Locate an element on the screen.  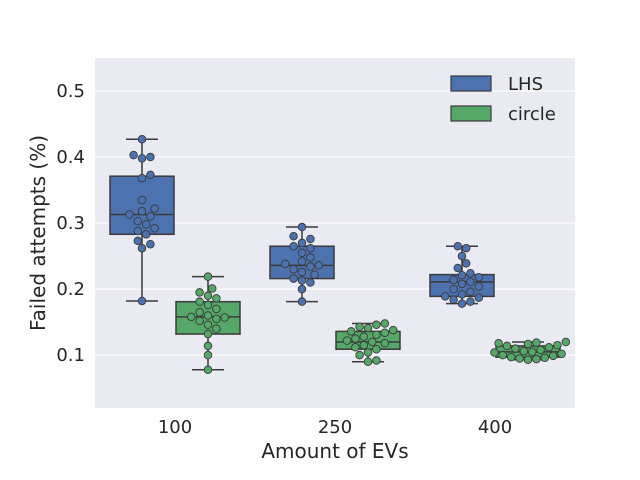
y-tick-label: 0.2 is located at coordinates (70, 289).